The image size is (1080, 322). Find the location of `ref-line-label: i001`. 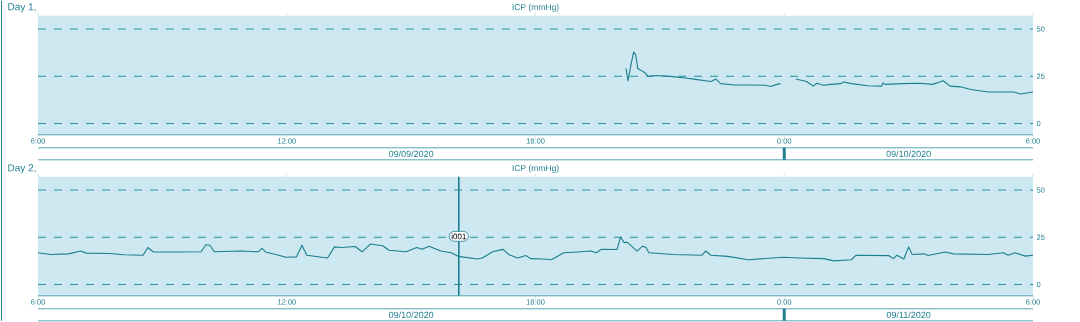

ref-line-label: i001 is located at coordinates (458, 236).